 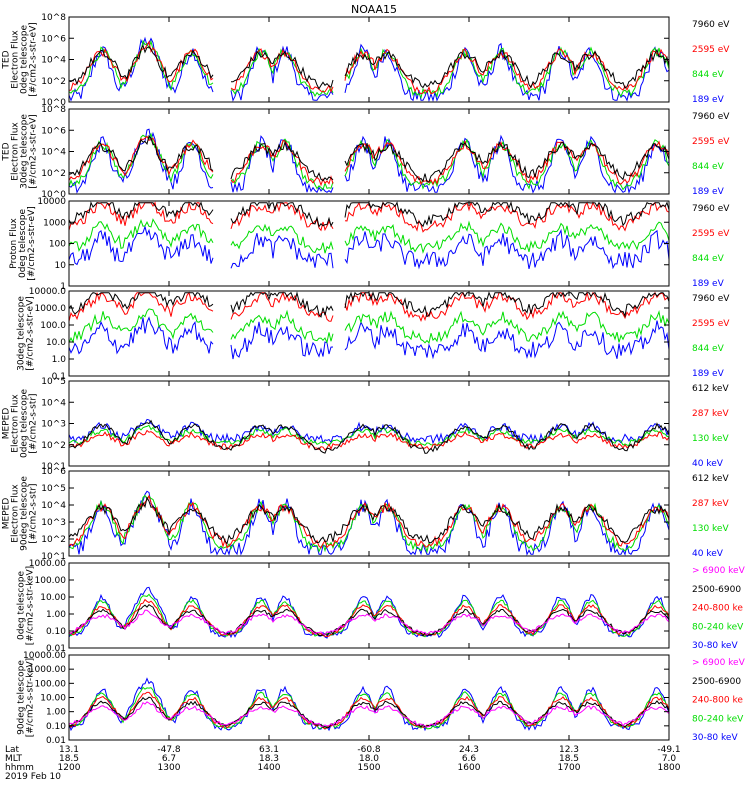 What do you see at coordinates (569, 750) in the screenshot?
I see `x-tick-label: 12.3` at bounding box center [569, 750].